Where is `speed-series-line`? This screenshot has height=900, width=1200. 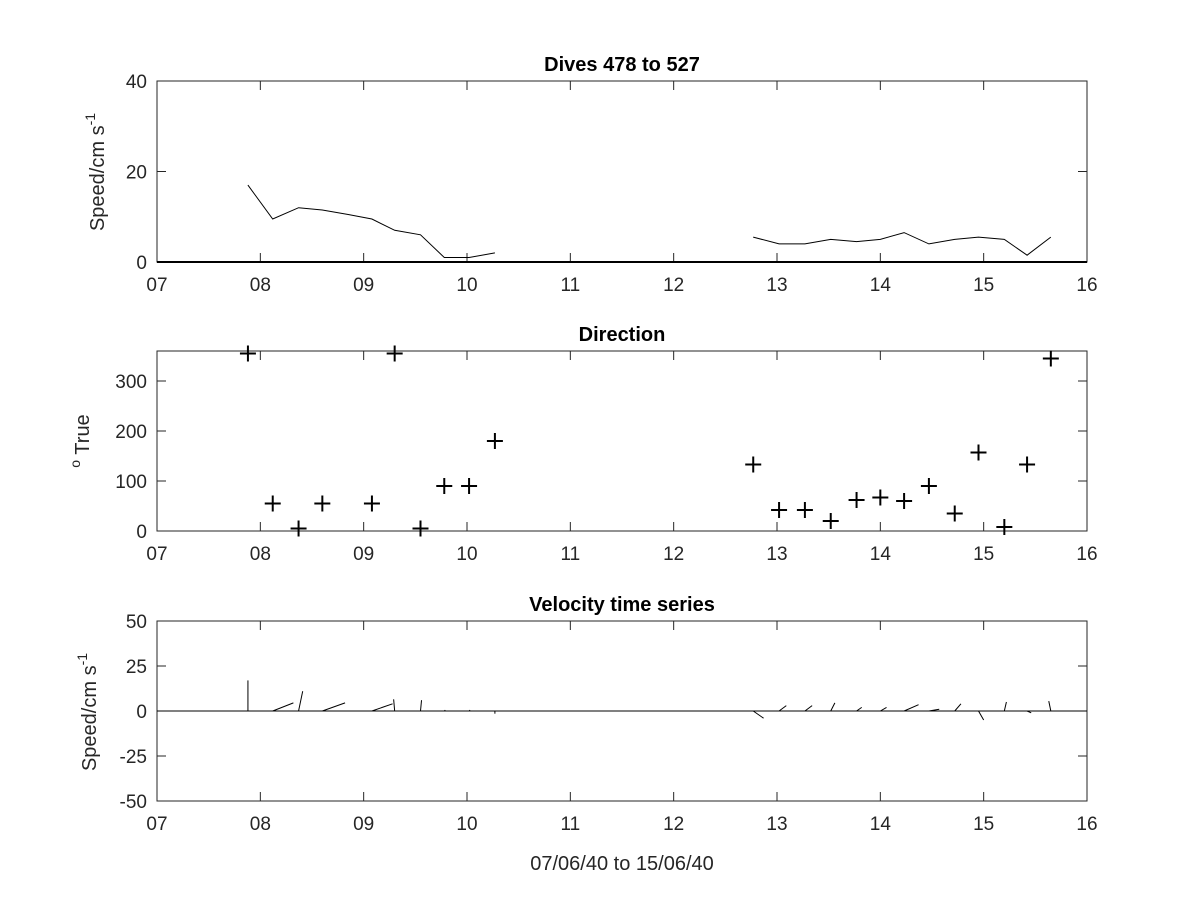 speed-series-line is located at coordinates (902, 244).